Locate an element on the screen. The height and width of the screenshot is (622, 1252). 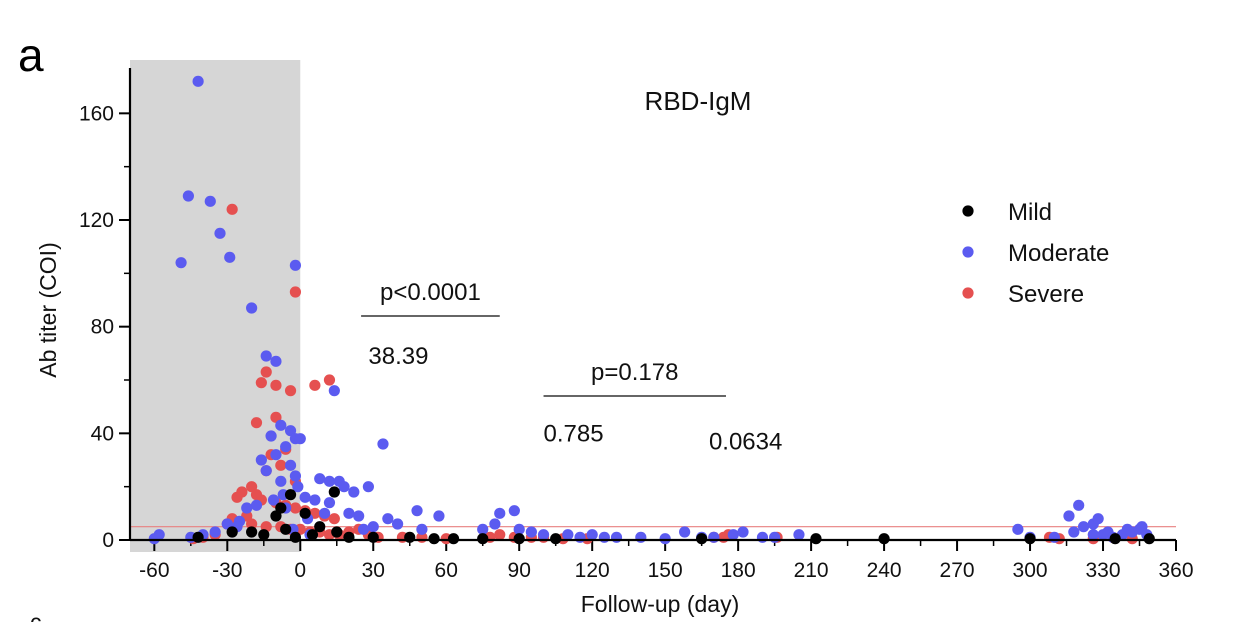
legend-marker-severe is located at coordinates (968, 293).